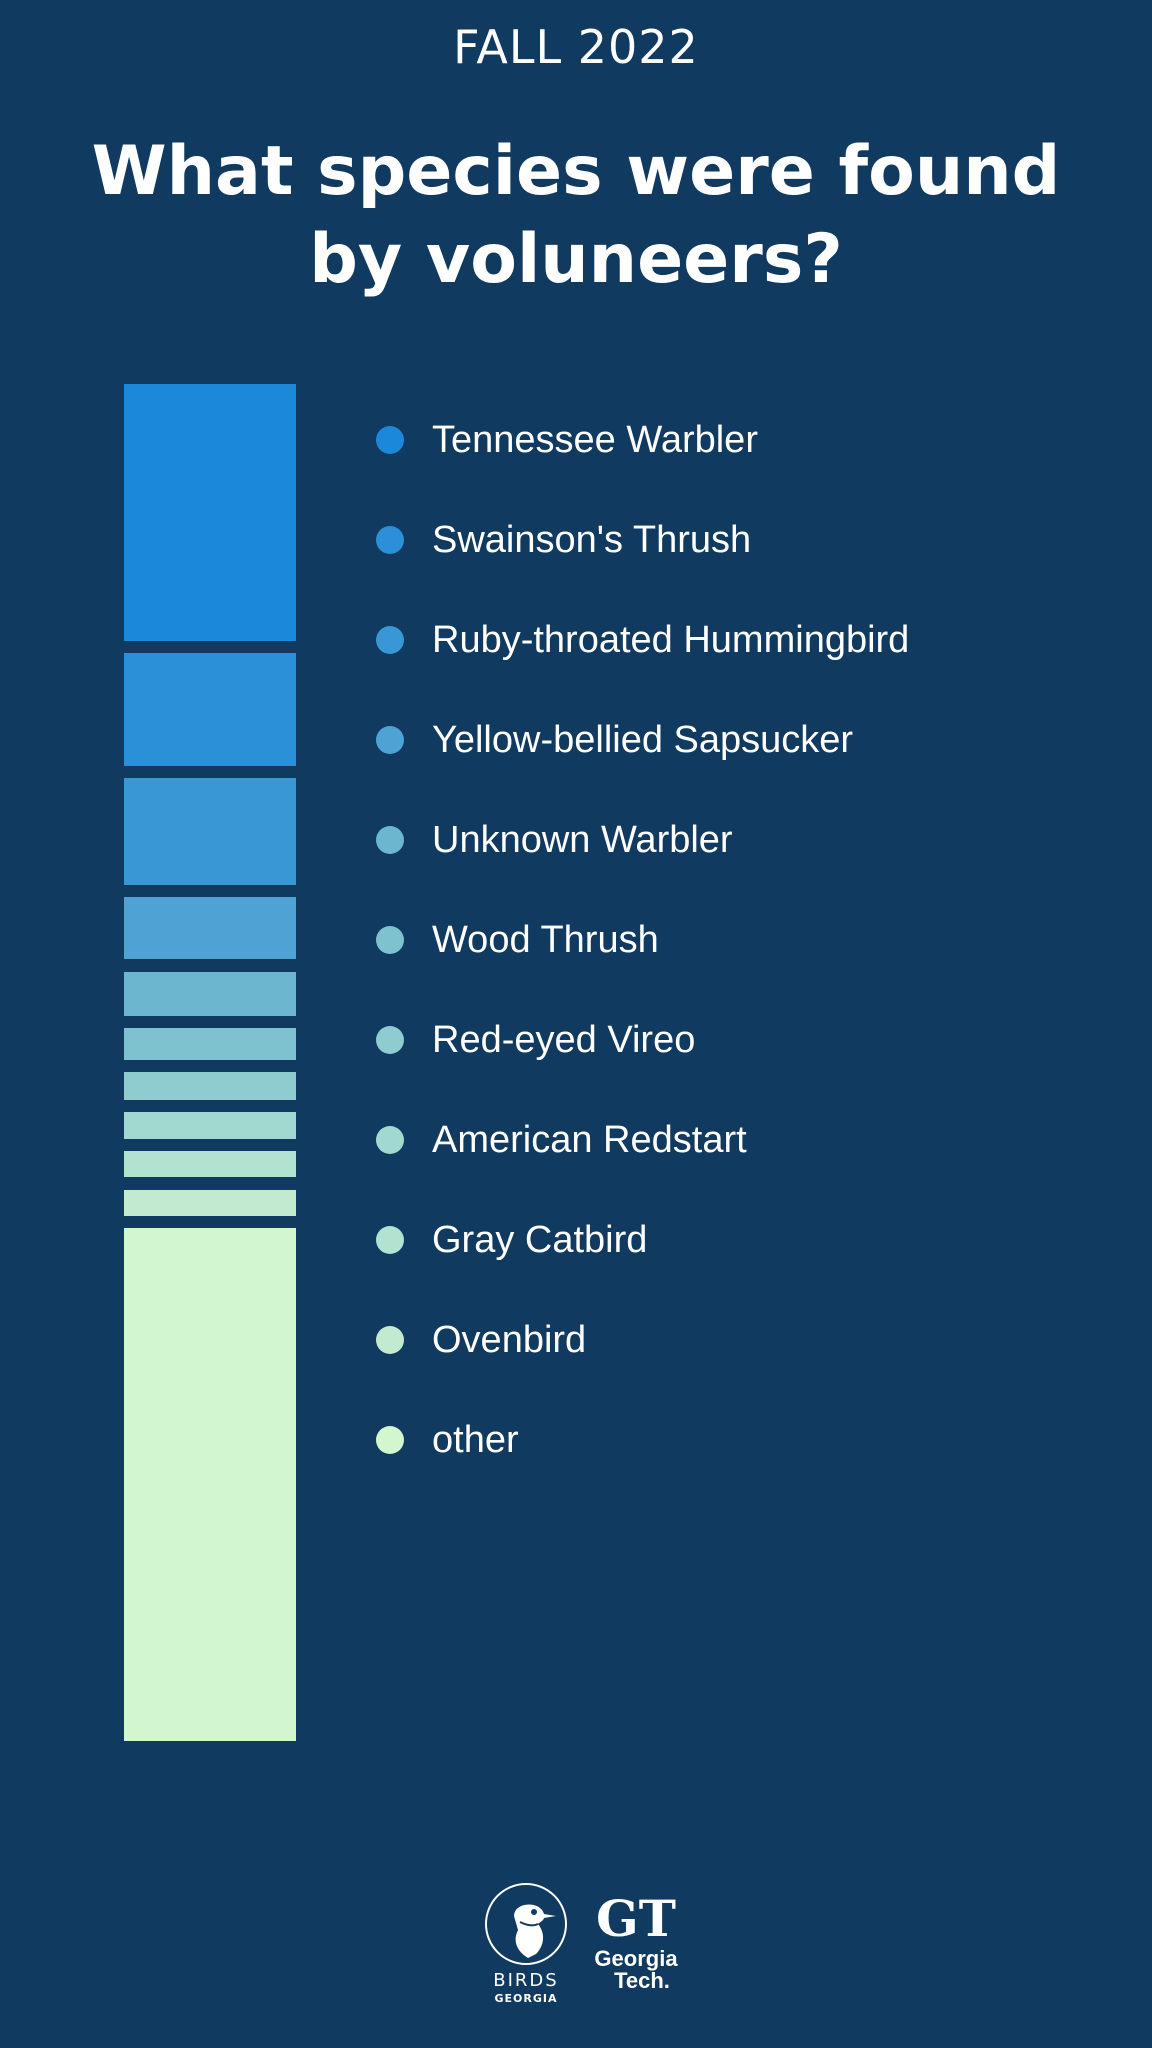  What do you see at coordinates (475, 1439) in the screenshot?
I see `legend-label: other` at bounding box center [475, 1439].